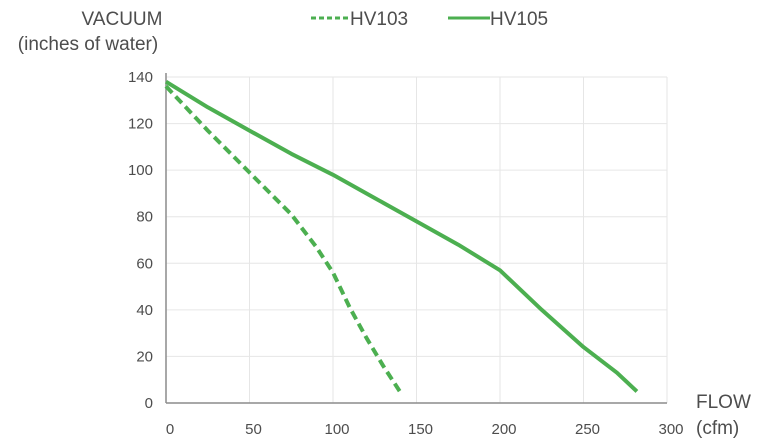 The height and width of the screenshot is (443, 773). I want to click on x-tick-label-50: 50, so click(253, 429).